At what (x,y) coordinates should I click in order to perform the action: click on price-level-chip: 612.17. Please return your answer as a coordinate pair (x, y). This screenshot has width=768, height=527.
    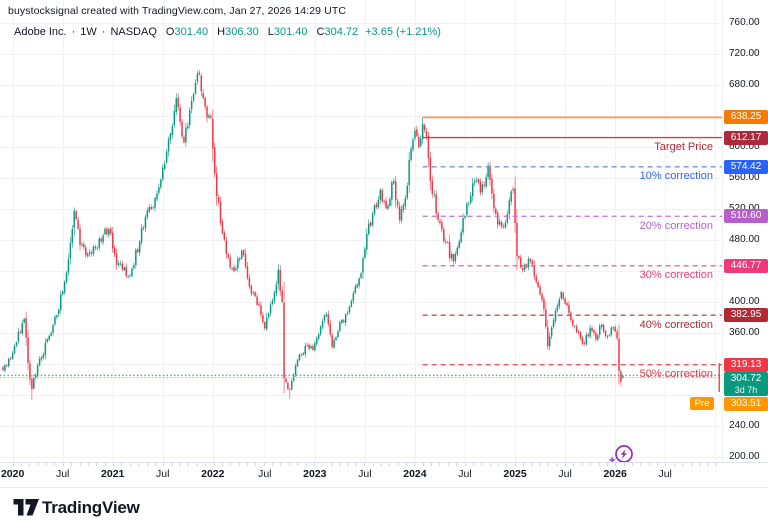
    Looking at the image, I should click on (746, 137).